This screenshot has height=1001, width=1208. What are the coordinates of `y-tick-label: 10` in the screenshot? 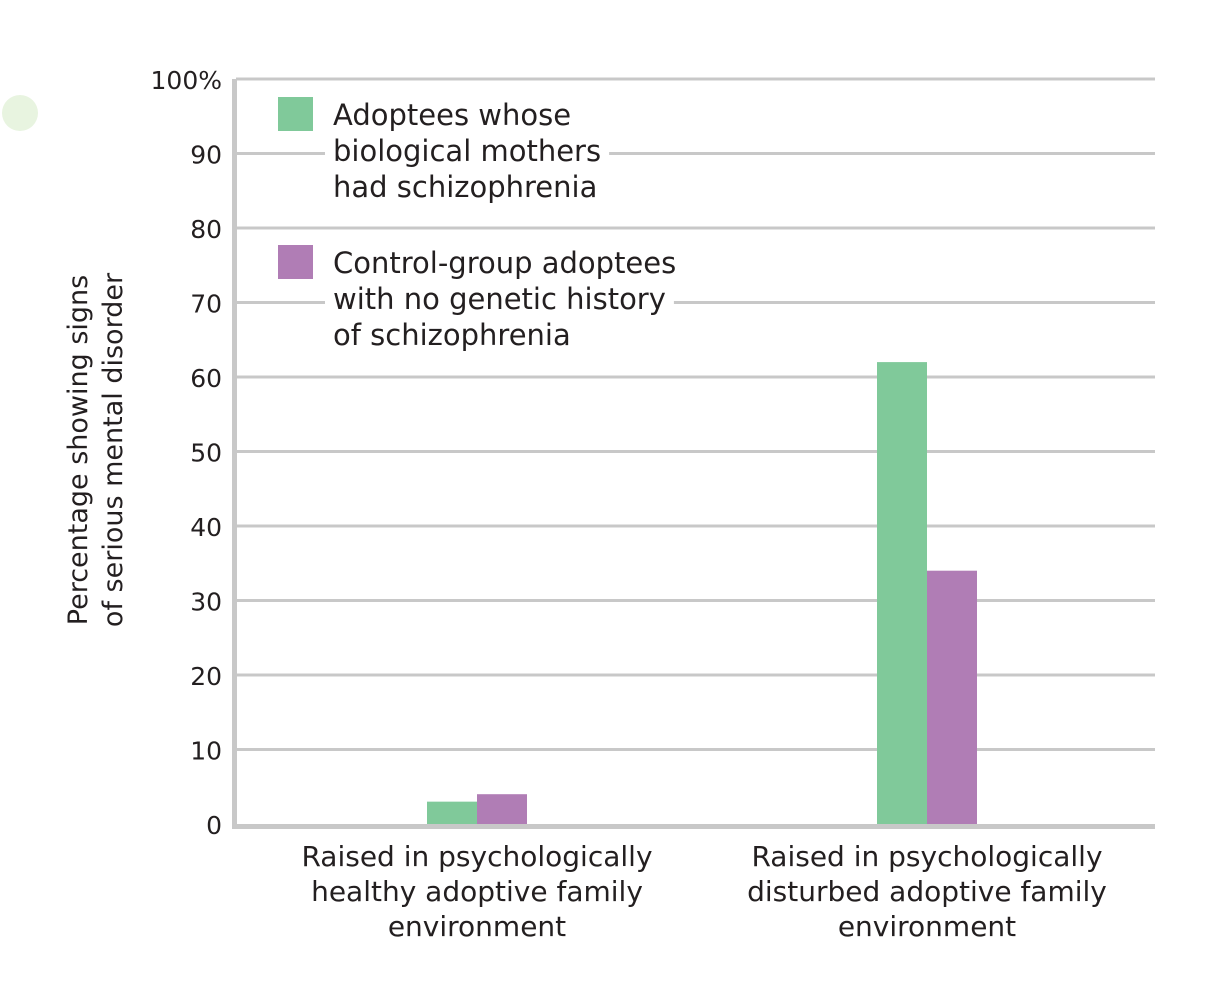 It's located at (206, 751).